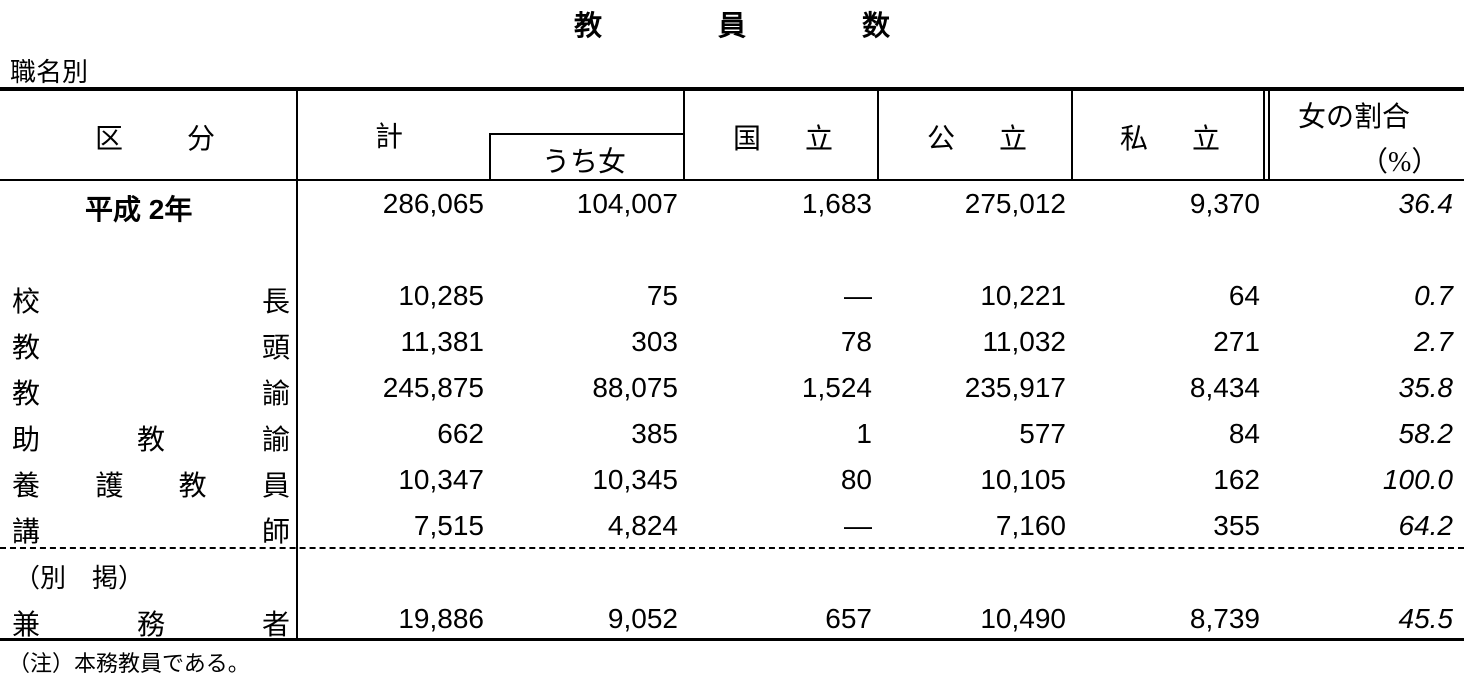  I want to click on female-cell: 75, so click(662, 295).